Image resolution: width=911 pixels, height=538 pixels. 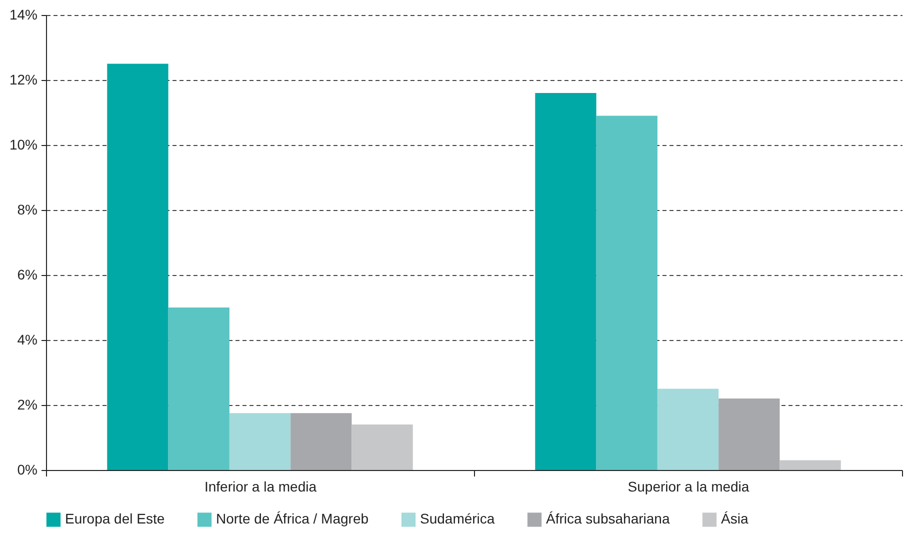 I want to click on y-tick-label: 8%, so click(x=27, y=210).